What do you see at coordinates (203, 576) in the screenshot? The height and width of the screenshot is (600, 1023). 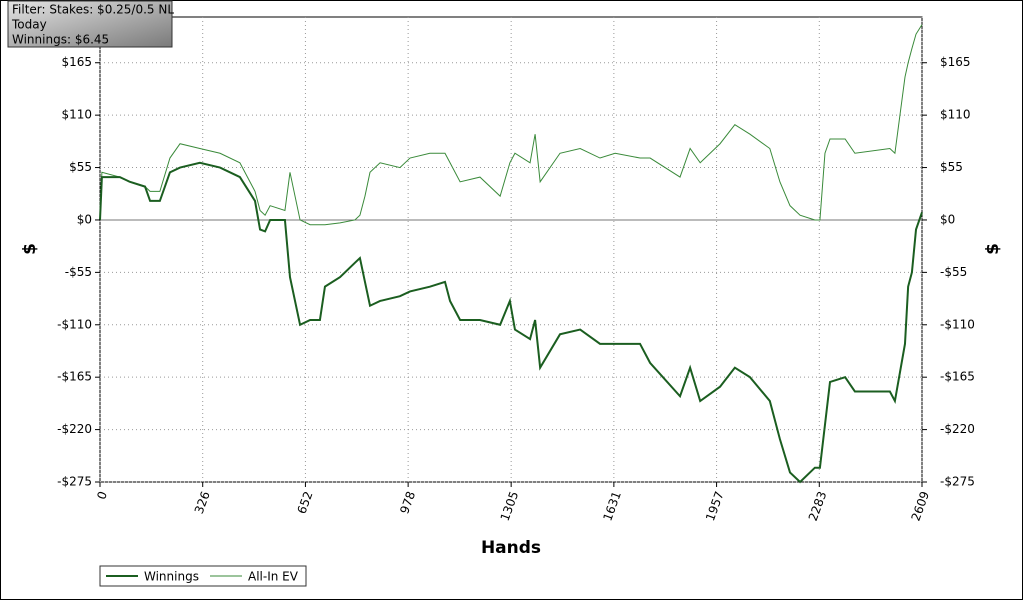 I see `legend` at bounding box center [203, 576].